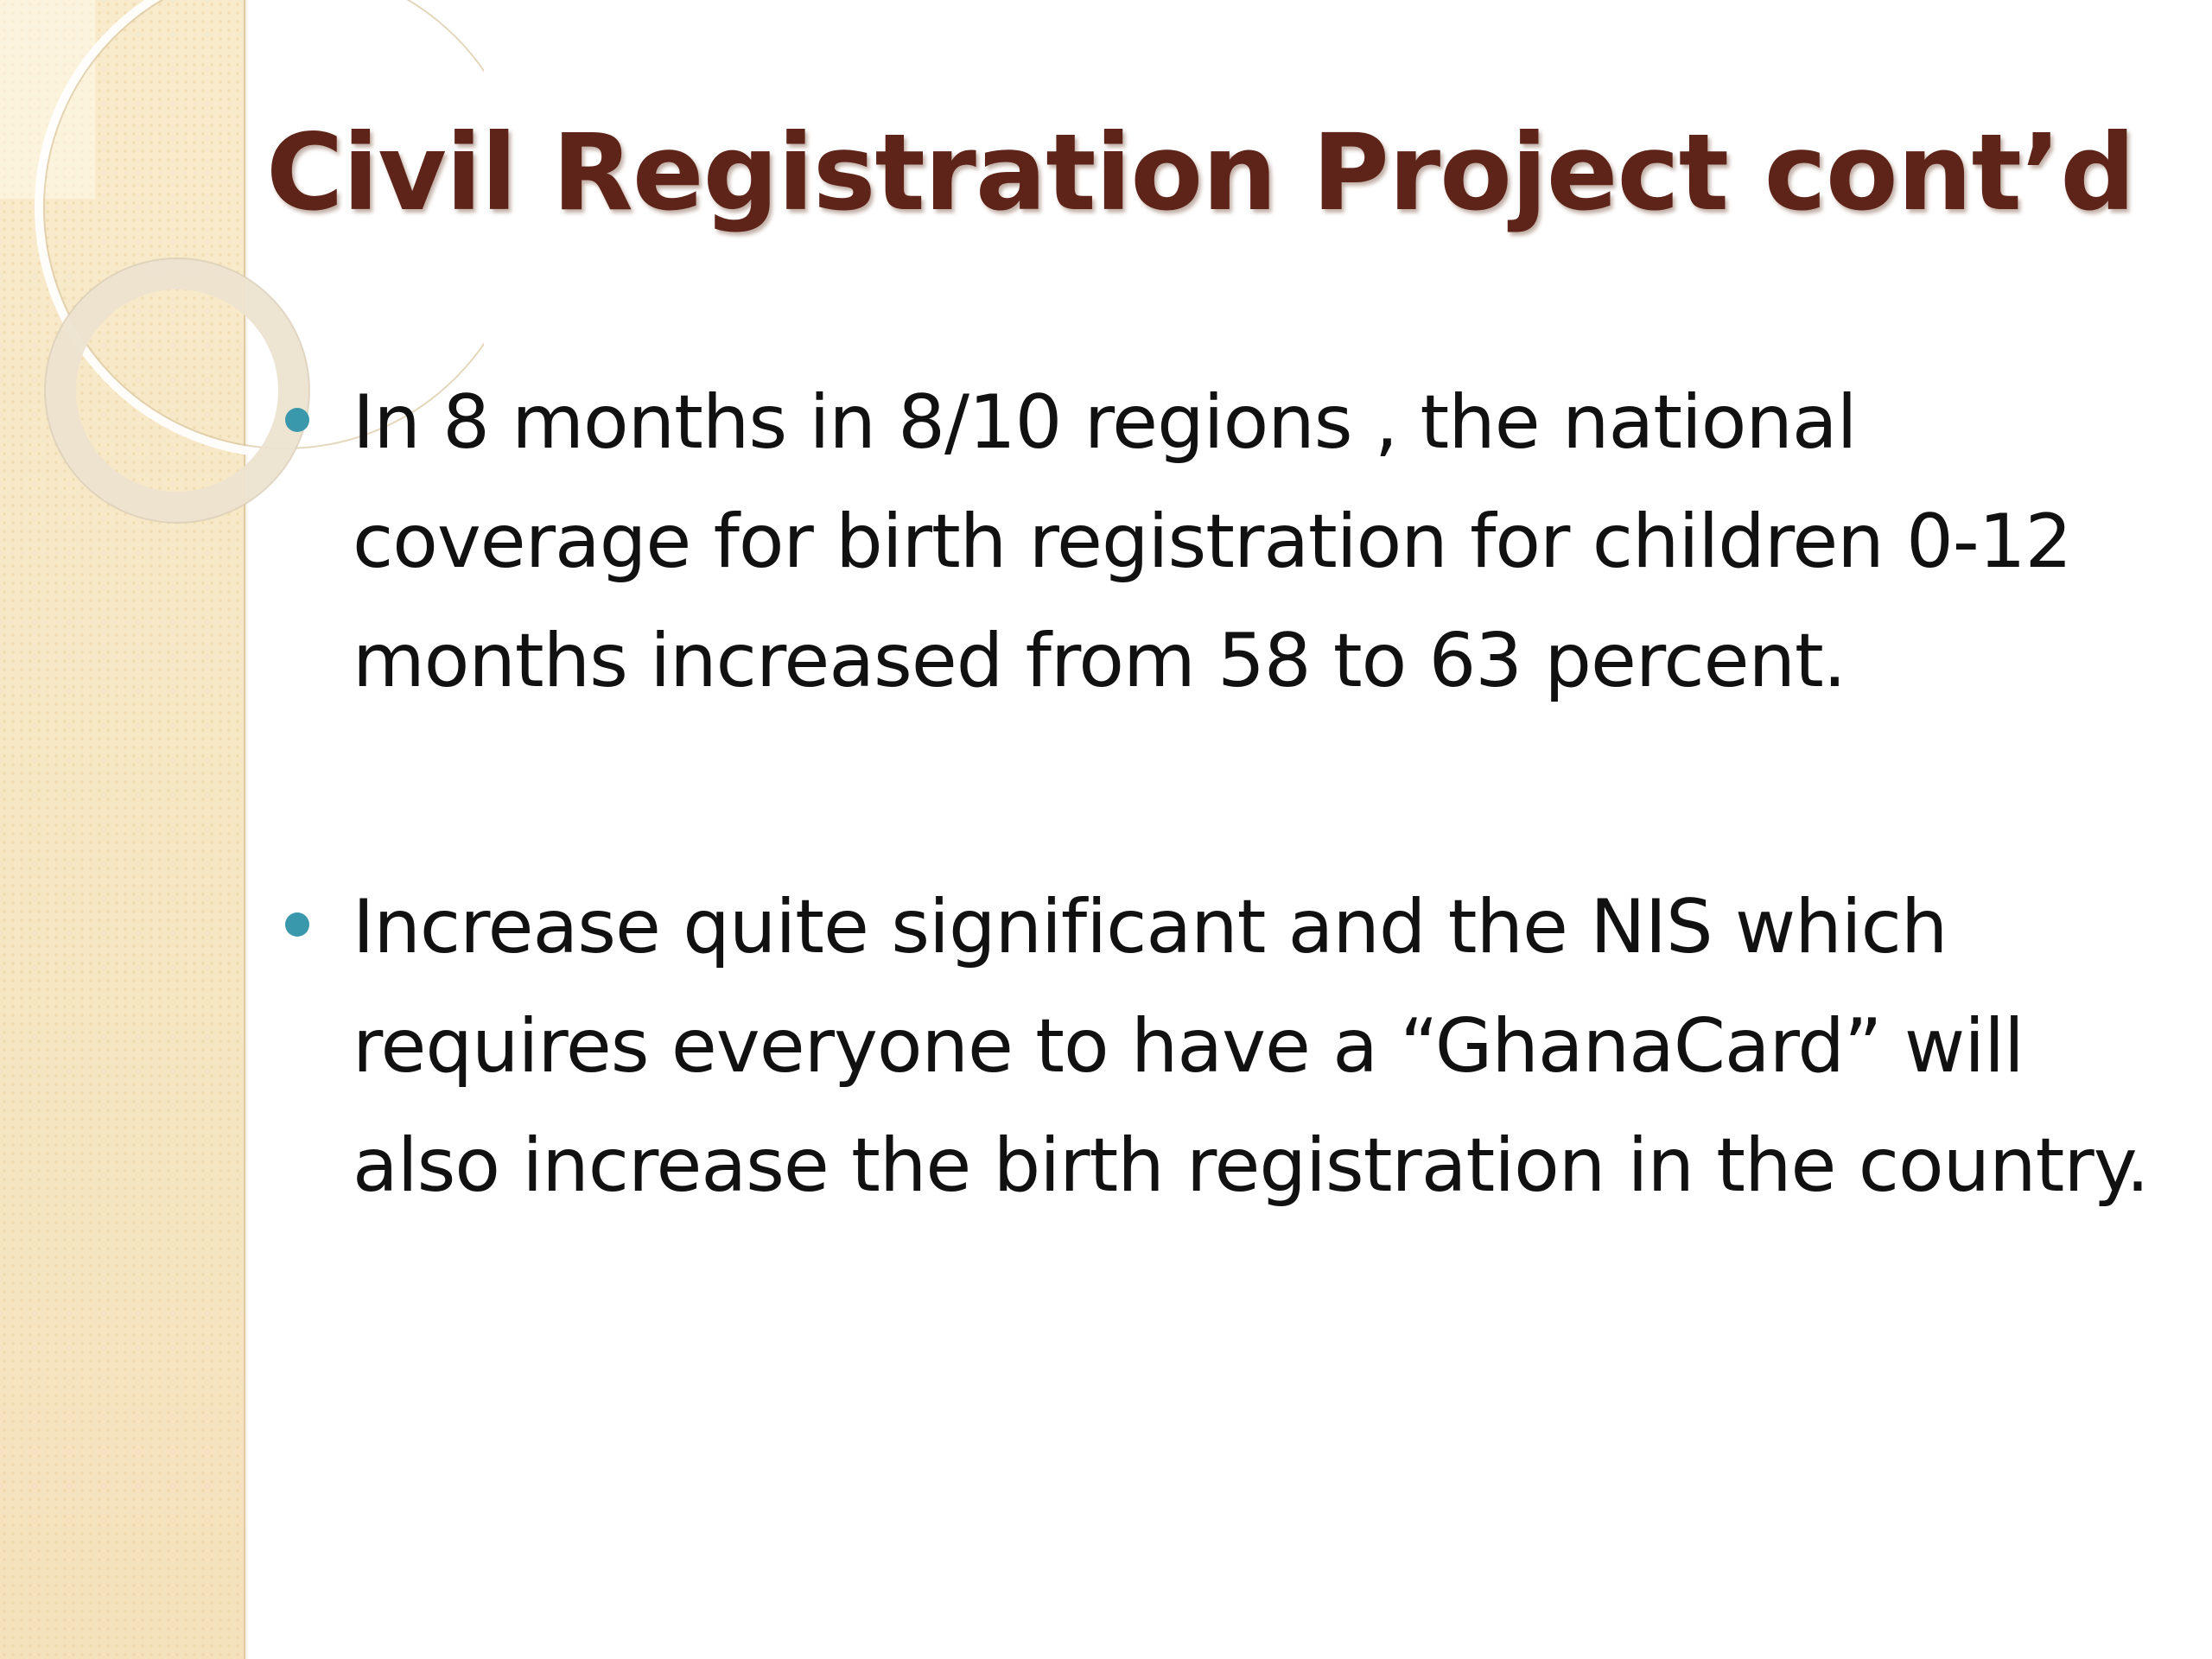  What do you see at coordinates (123, 829) in the screenshot?
I see `decorative-side-panel` at bounding box center [123, 829].